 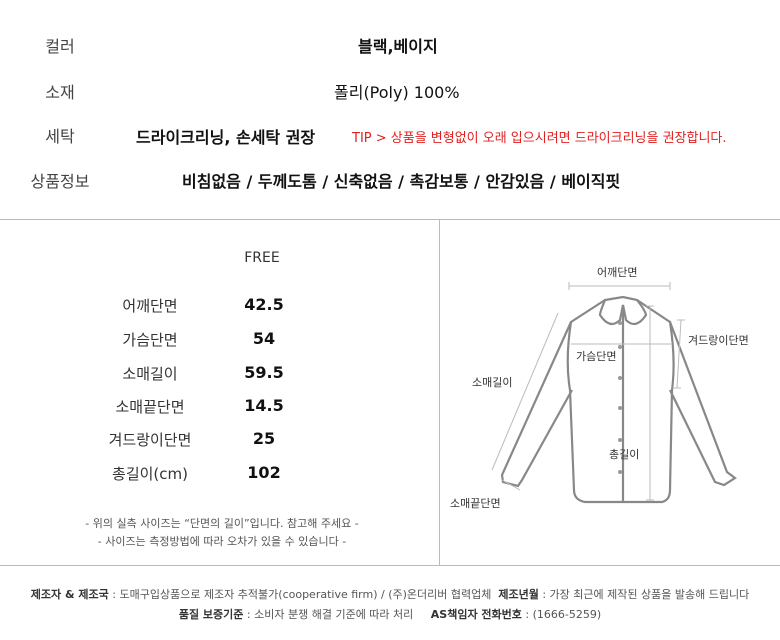 What do you see at coordinates (150, 440) in the screenshot?
I see `size-label: 겨드랑이단면` at bounding box center [150, 440].